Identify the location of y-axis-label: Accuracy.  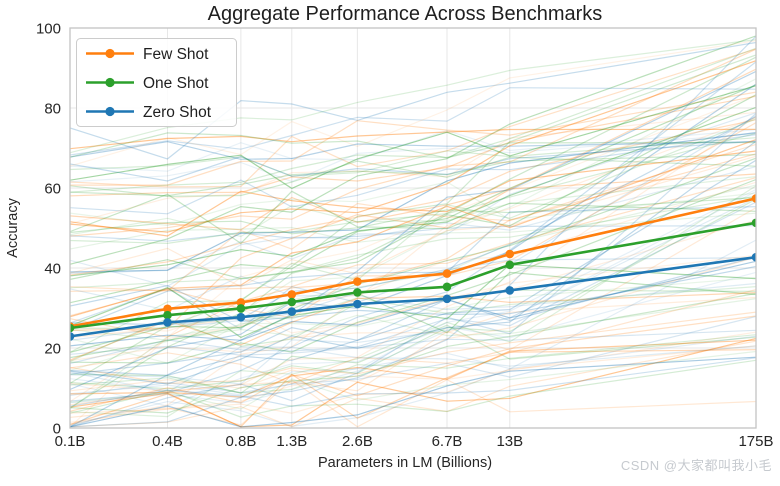
(13, 227).